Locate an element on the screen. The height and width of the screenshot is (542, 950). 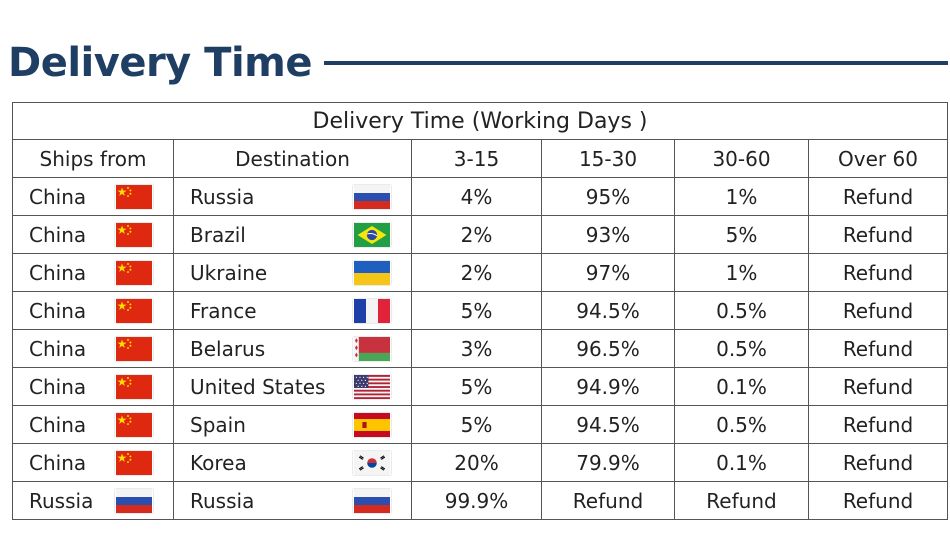
table-row: China Brazil 2% 93% 5% Refund is located at coordinates (480, 234).